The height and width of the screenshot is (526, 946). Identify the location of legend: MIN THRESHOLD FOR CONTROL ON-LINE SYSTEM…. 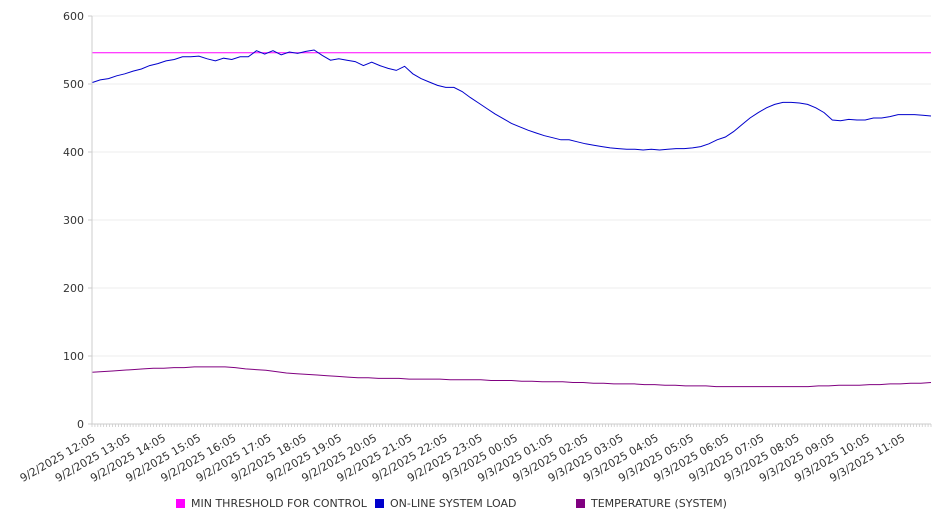
(473, 506).